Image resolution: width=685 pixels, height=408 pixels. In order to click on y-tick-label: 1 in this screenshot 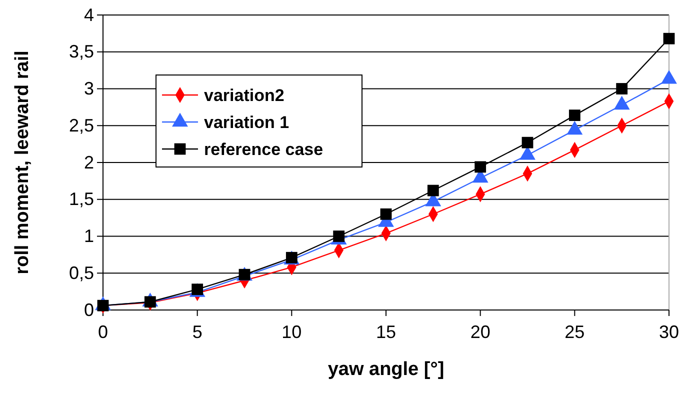, I will do `click(89, 236)`.